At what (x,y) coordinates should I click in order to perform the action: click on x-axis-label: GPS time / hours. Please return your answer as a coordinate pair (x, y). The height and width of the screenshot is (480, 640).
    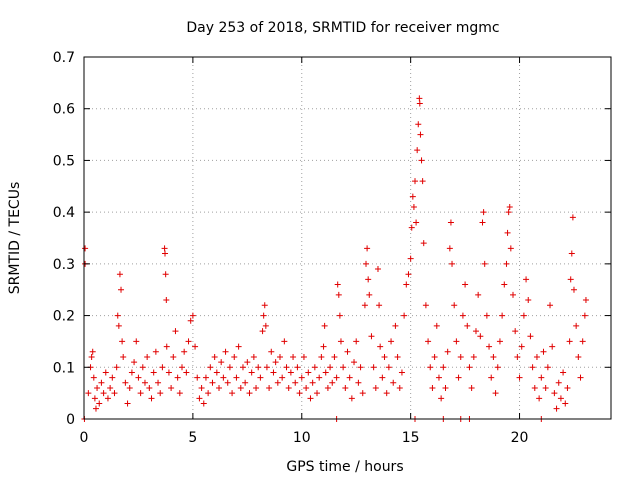
    Looking at the image, I should click on (344, 467).